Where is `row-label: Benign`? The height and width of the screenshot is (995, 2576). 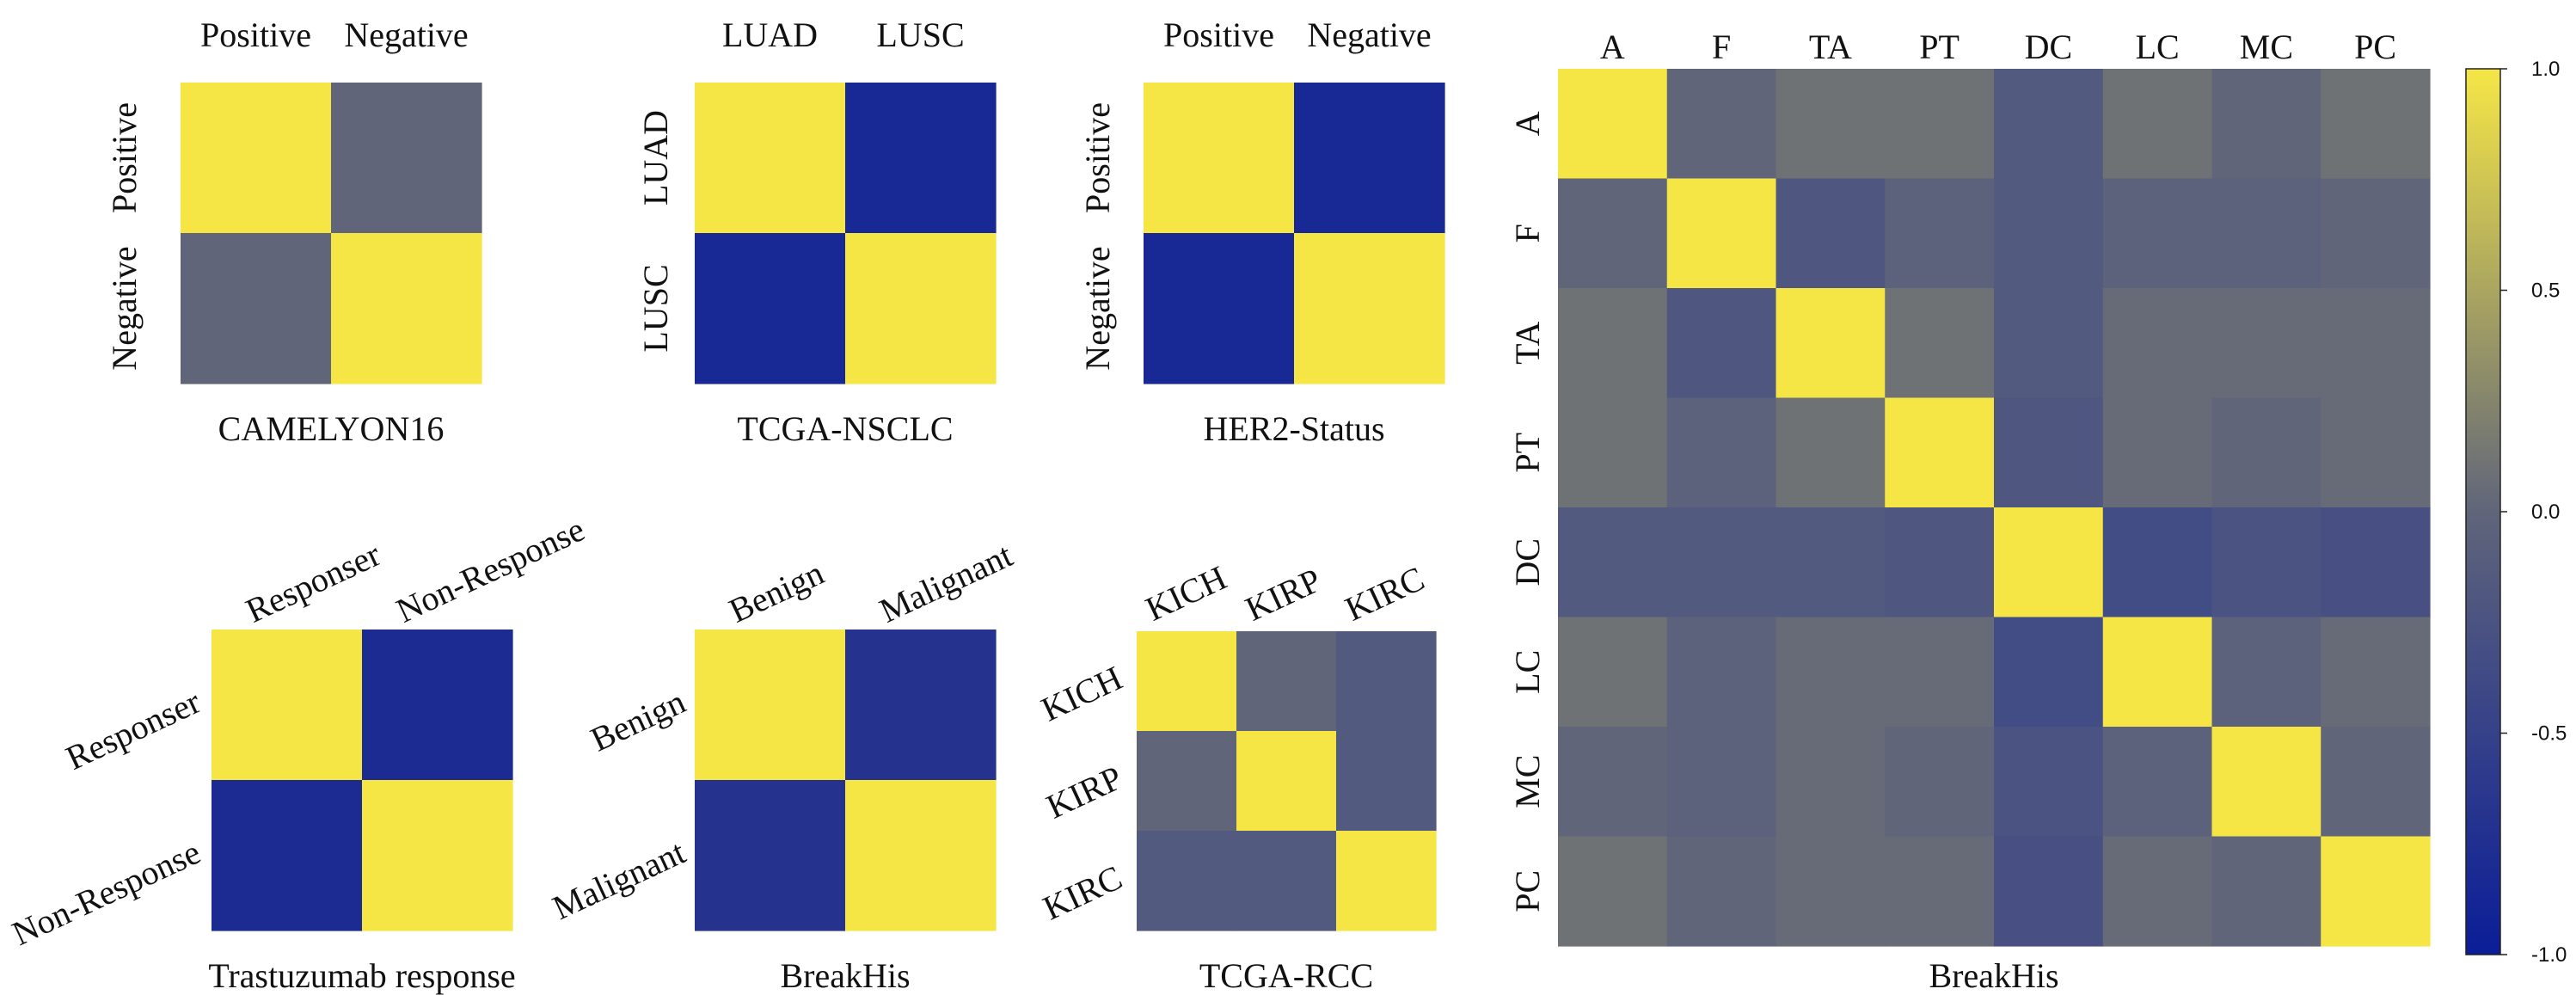
row-label: Benign is located at coordinates (638, 721).